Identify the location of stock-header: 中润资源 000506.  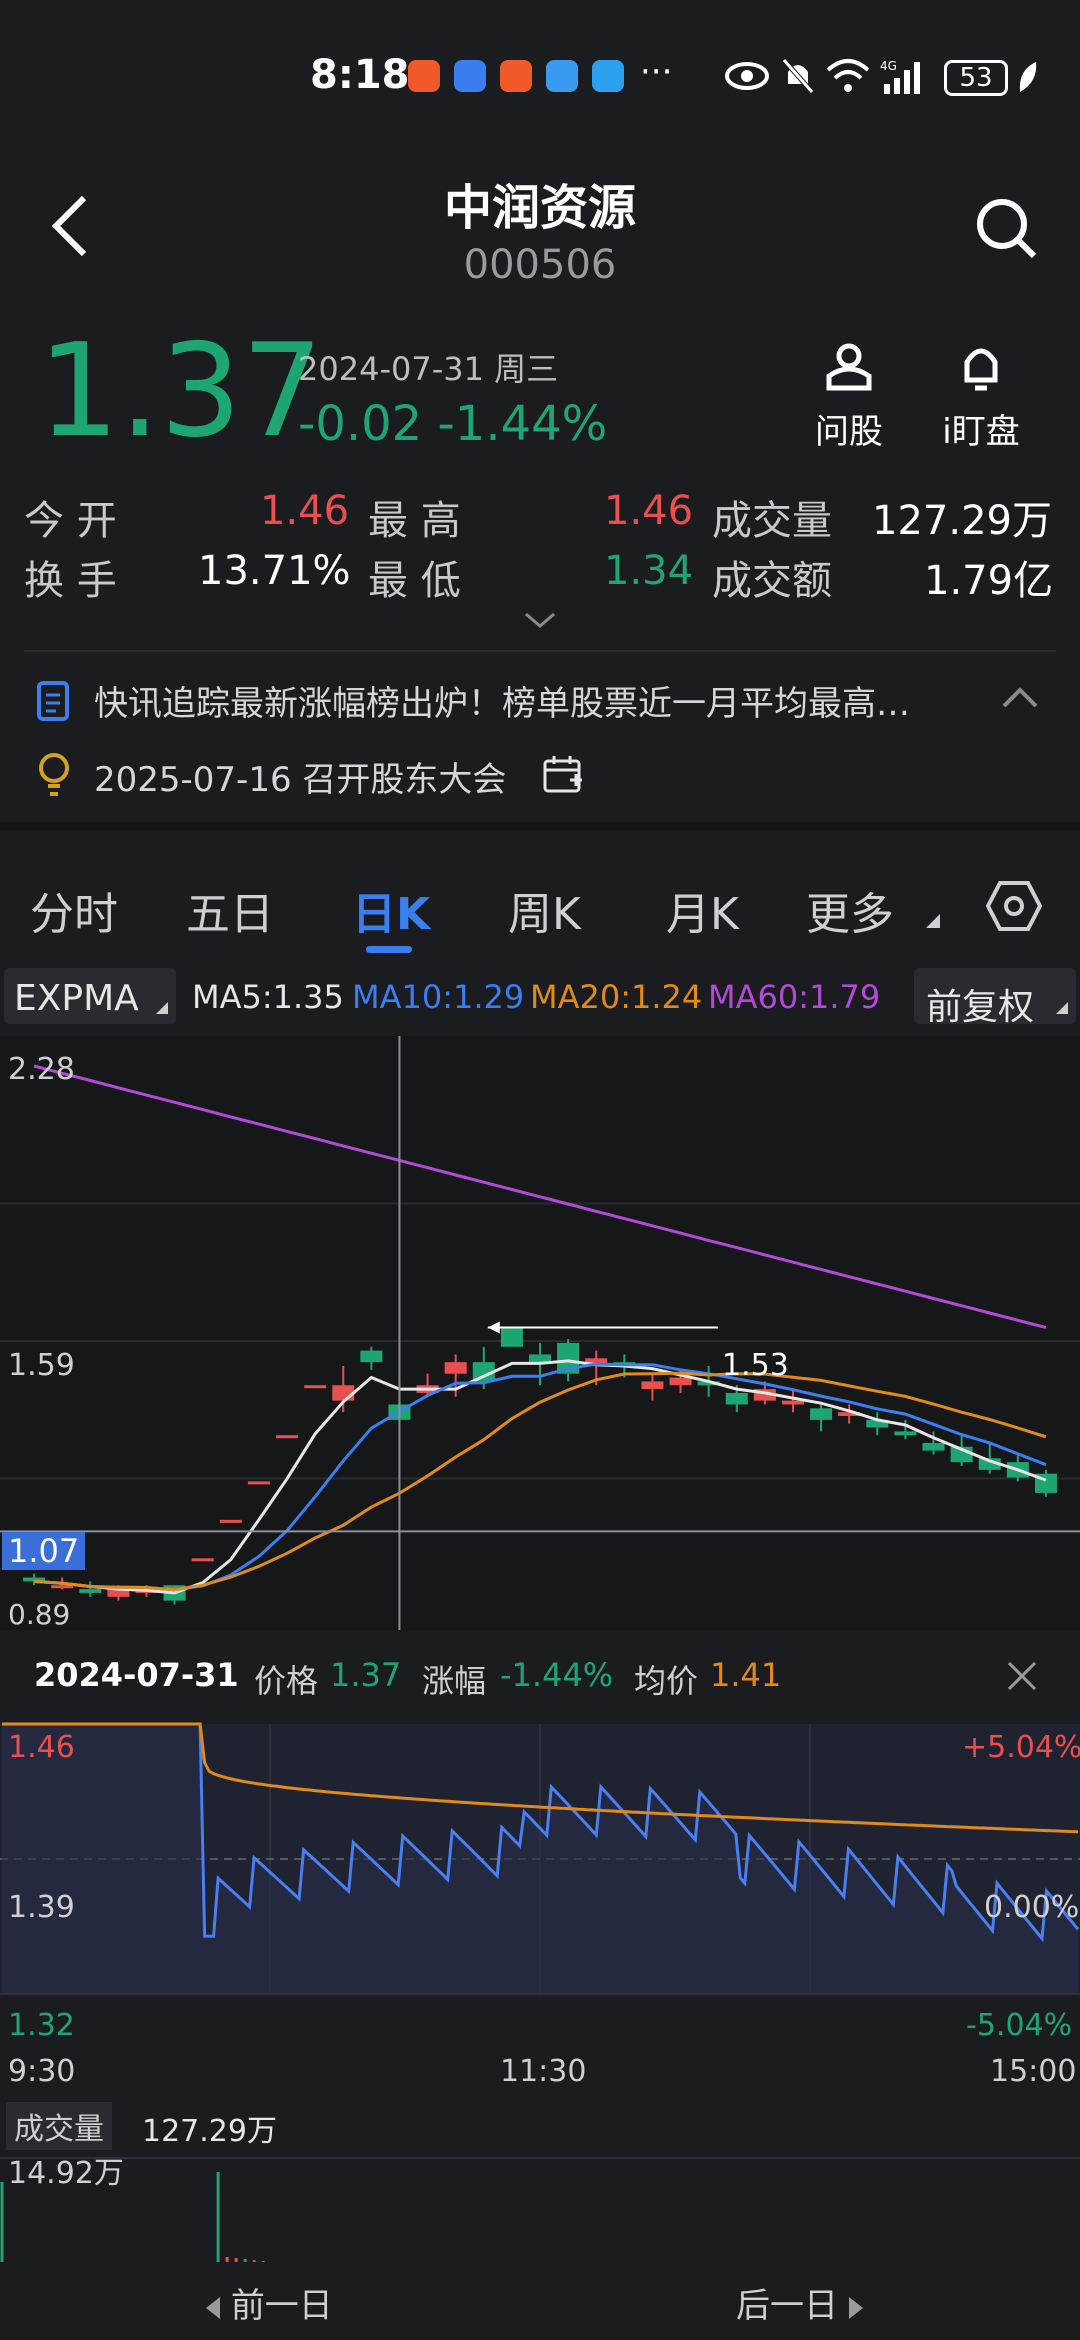
(540, 230).